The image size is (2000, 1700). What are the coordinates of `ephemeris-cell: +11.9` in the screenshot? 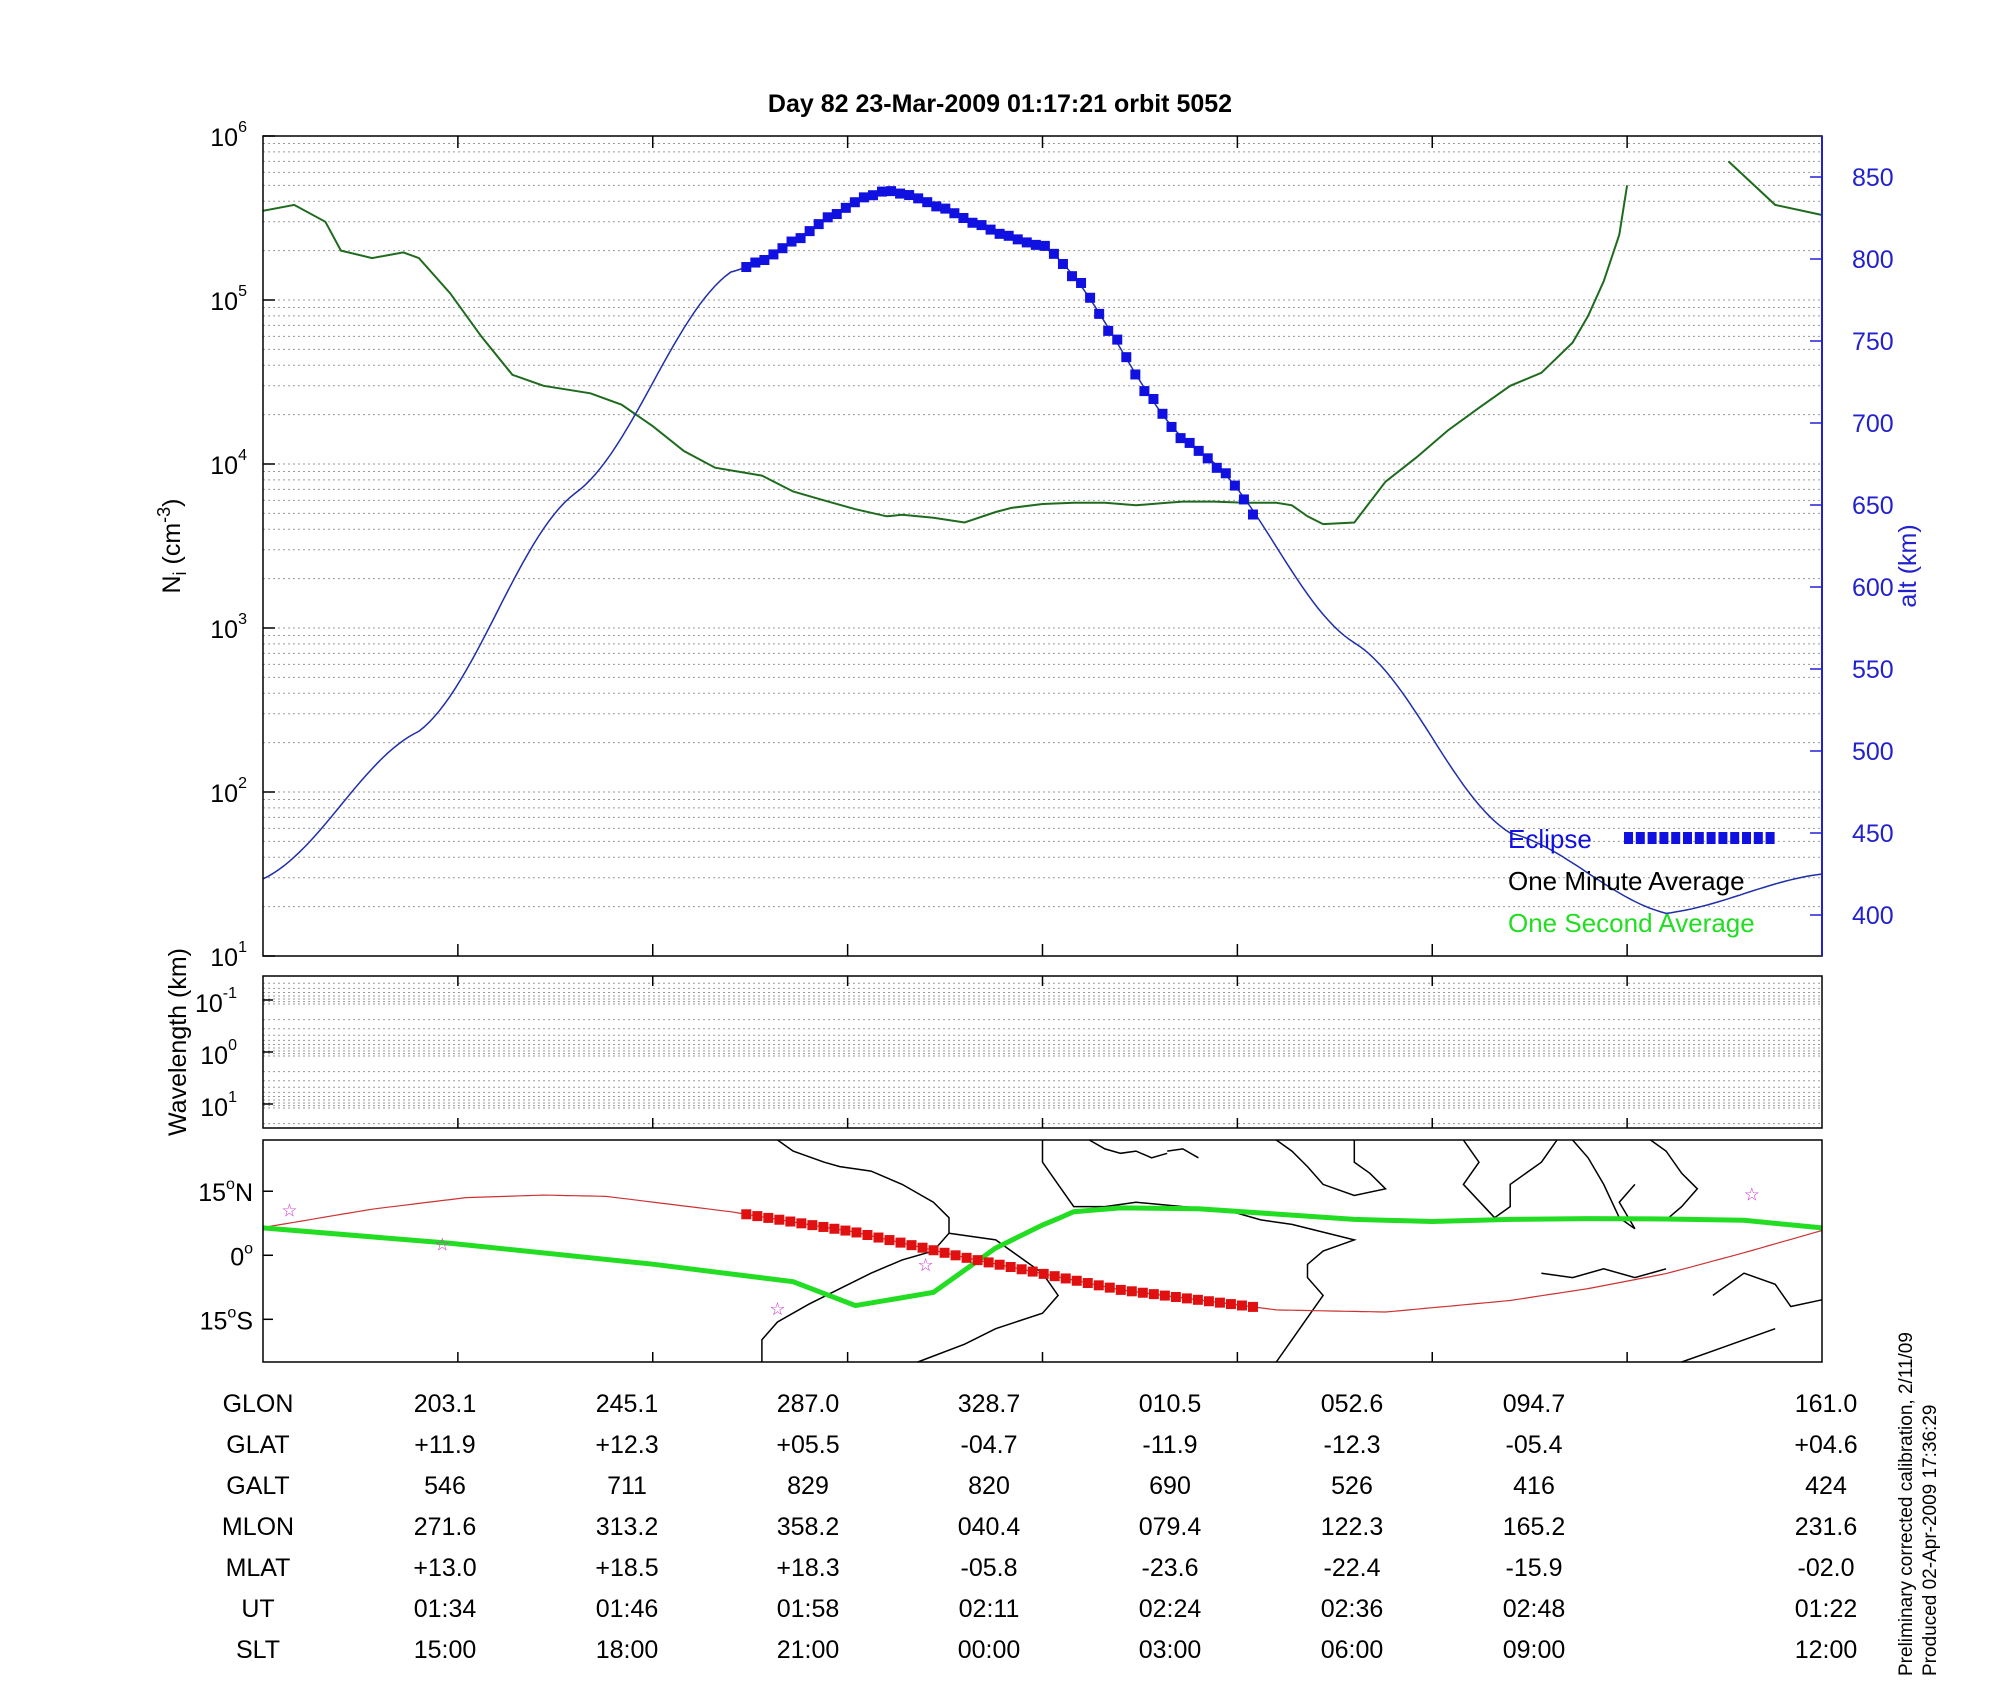 It's located at (444, 1445).